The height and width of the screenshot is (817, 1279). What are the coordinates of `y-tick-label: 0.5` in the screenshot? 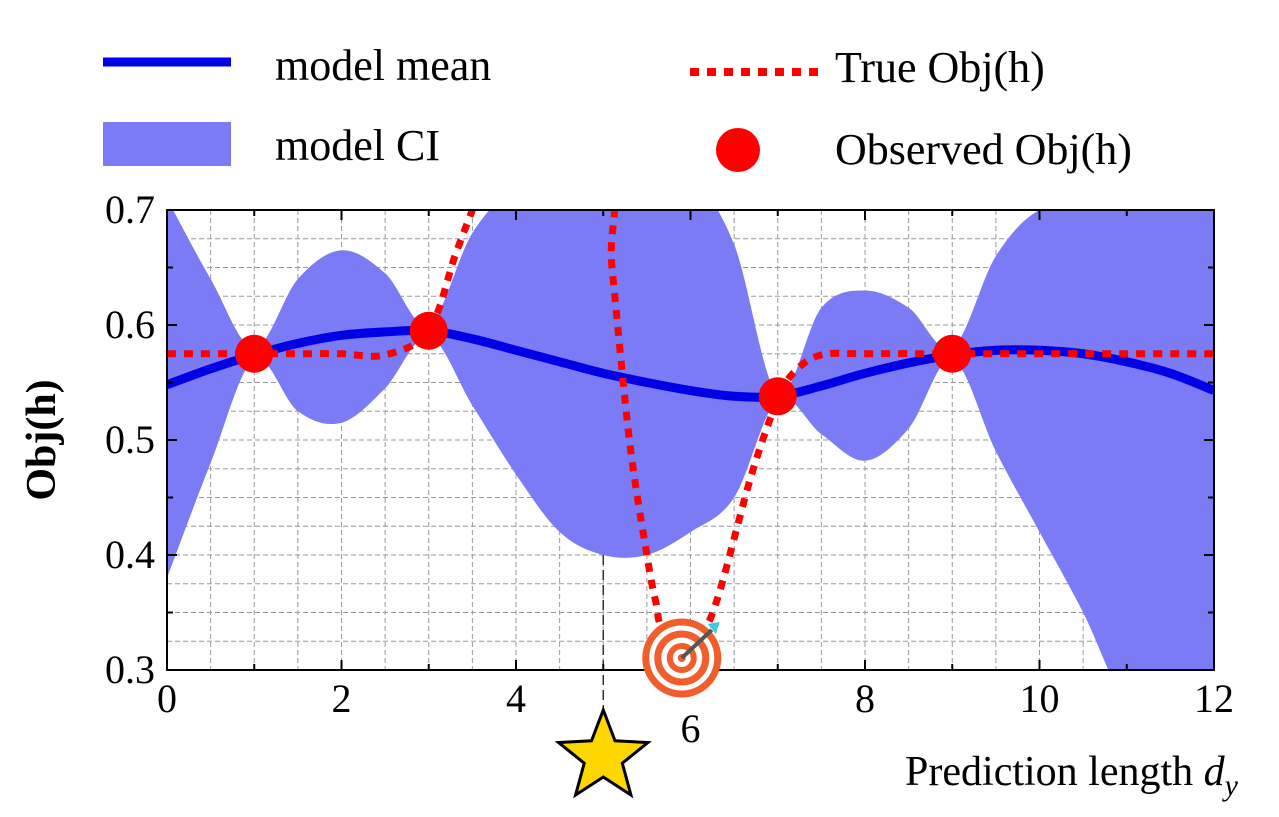 It's located at (130, 439).